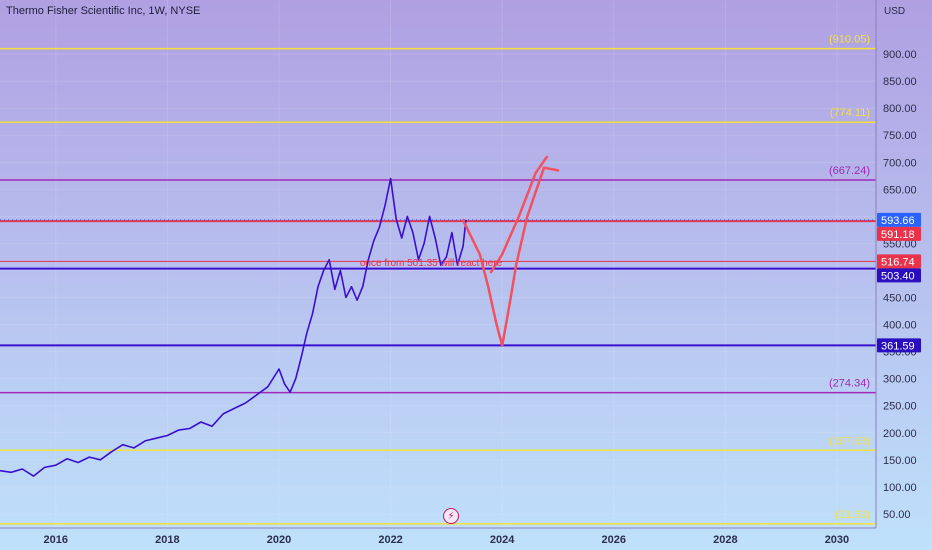 Image resolution: width=932 pixels, height=550 pixels. I want to click on y-tick-label: 100.00, so click(900, 488).